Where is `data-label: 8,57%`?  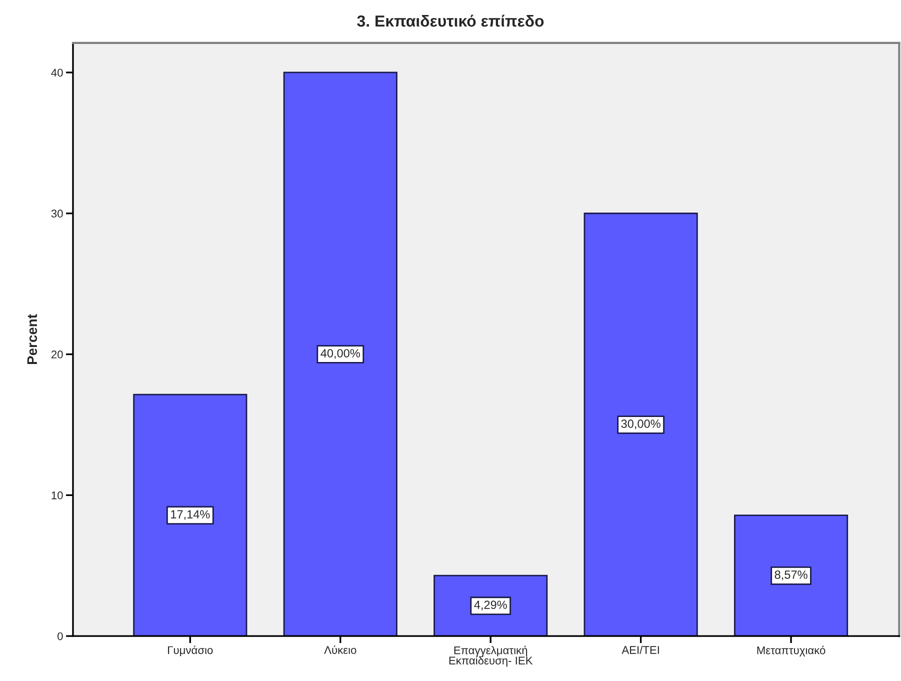
data-label: 8,57% is located at coordinates (791, 575).